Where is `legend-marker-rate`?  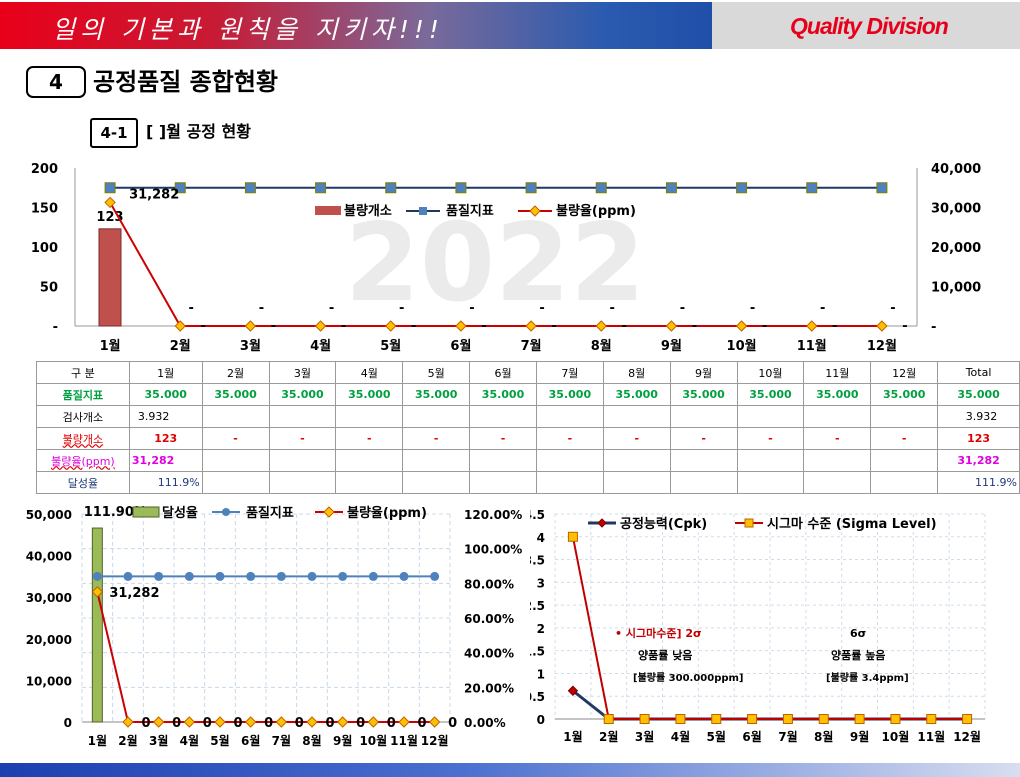 legend-marker-rate is located at coordinates (329, 512).